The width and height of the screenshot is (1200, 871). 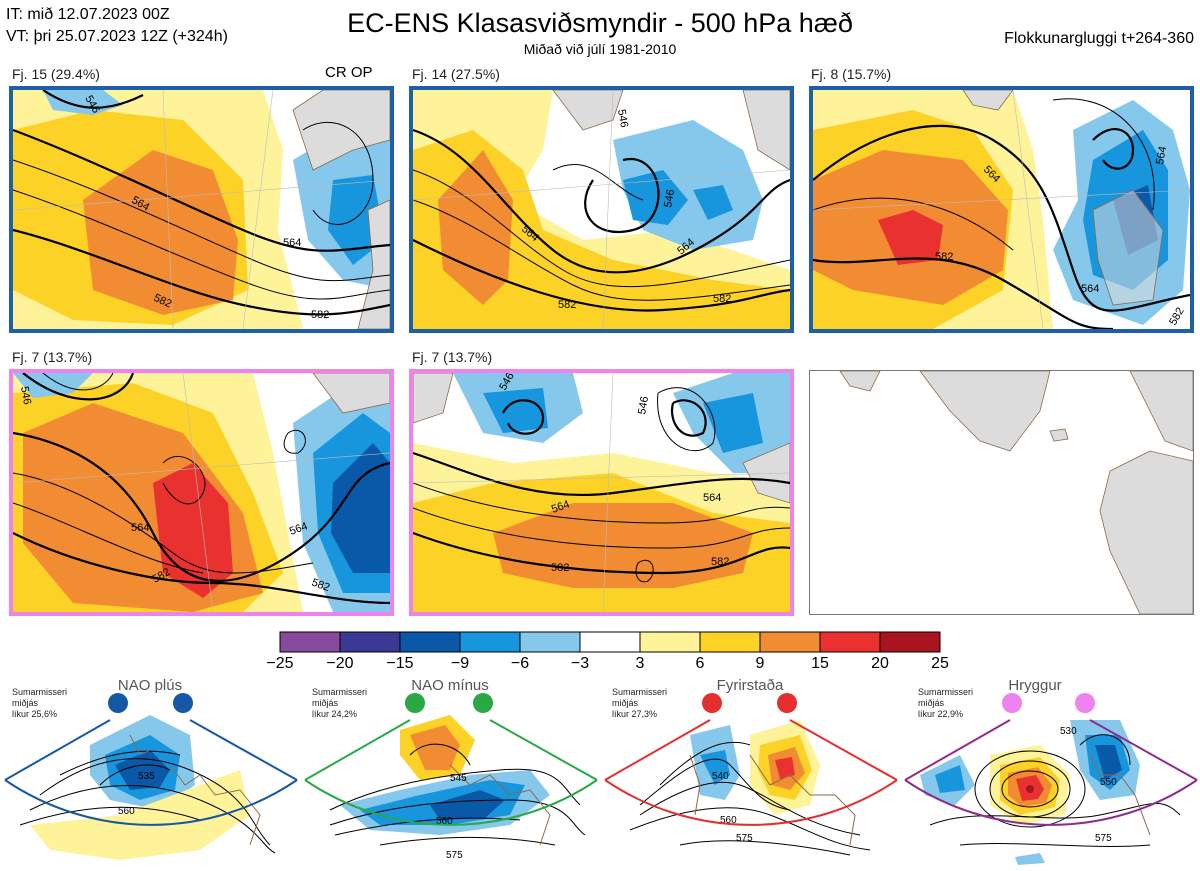 I want to click on page-subtitle: Miðað við júlí 1981-2010, so click(x=600, y=49).